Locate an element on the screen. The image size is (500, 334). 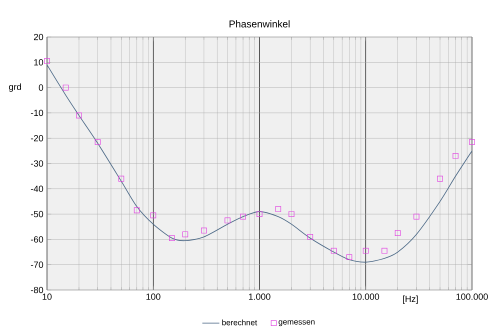
y-tick-label: -70 is located at coordinates (37, 265).